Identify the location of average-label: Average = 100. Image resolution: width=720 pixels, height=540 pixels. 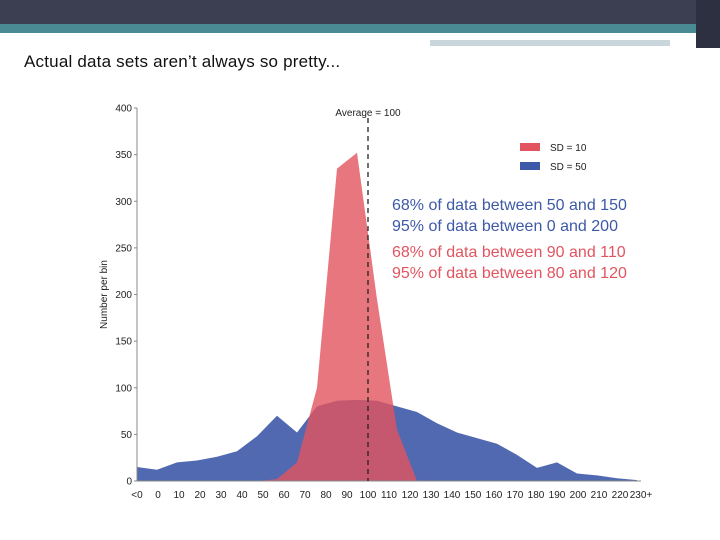
(368, 113).